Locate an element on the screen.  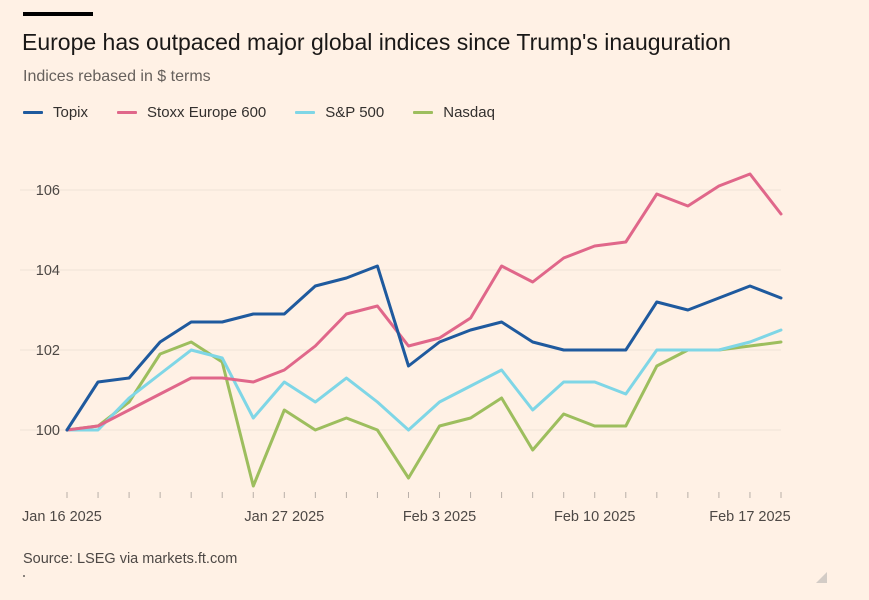
legend-item-stoxx-europe-600: Stoxx Europe 600 is located at coordinates (191, 112).